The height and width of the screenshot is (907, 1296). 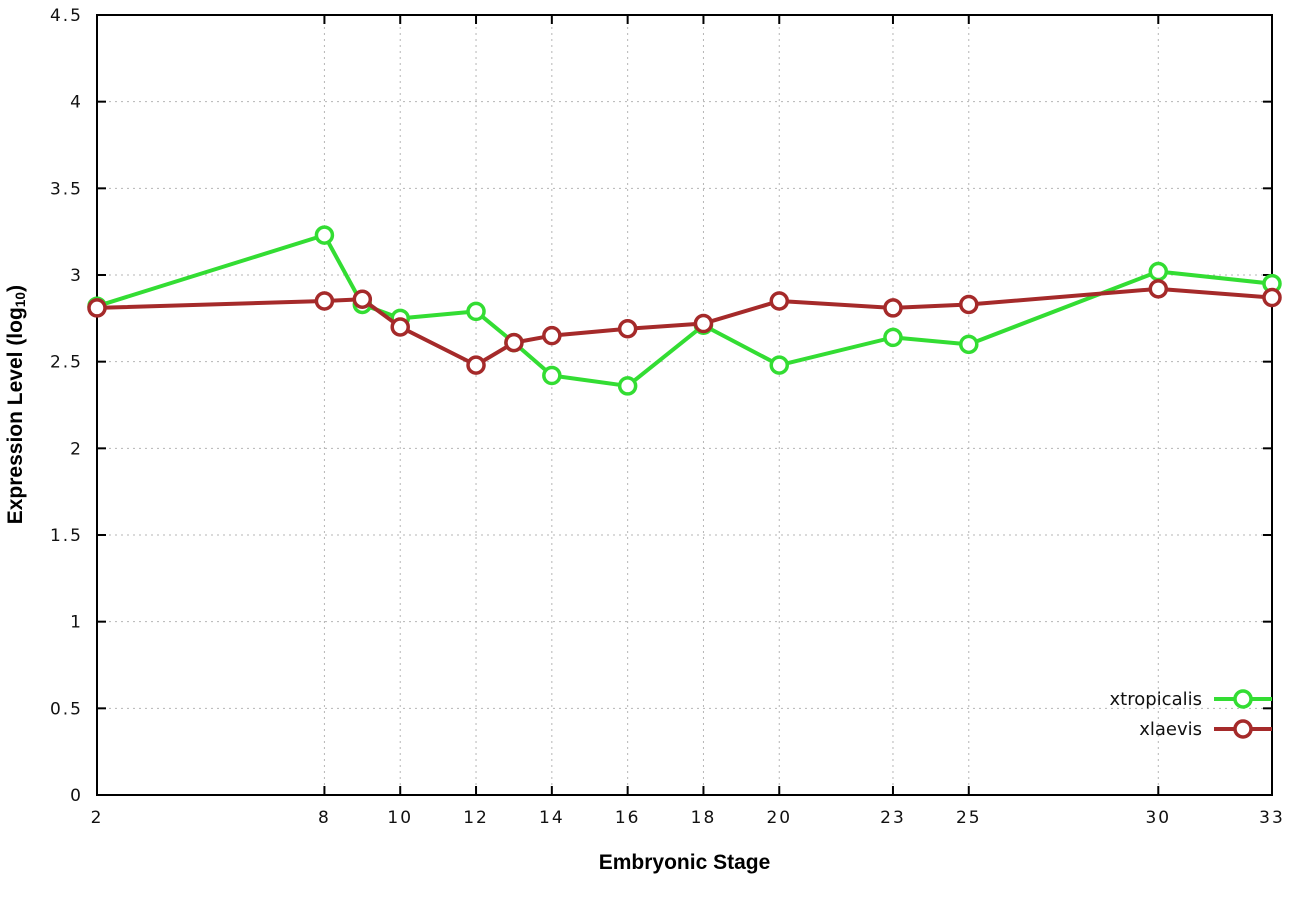 What do you see at coordinates (779, 818) in the screenshot?
I see `svg-text: 20` at bounding box center [779, 818].